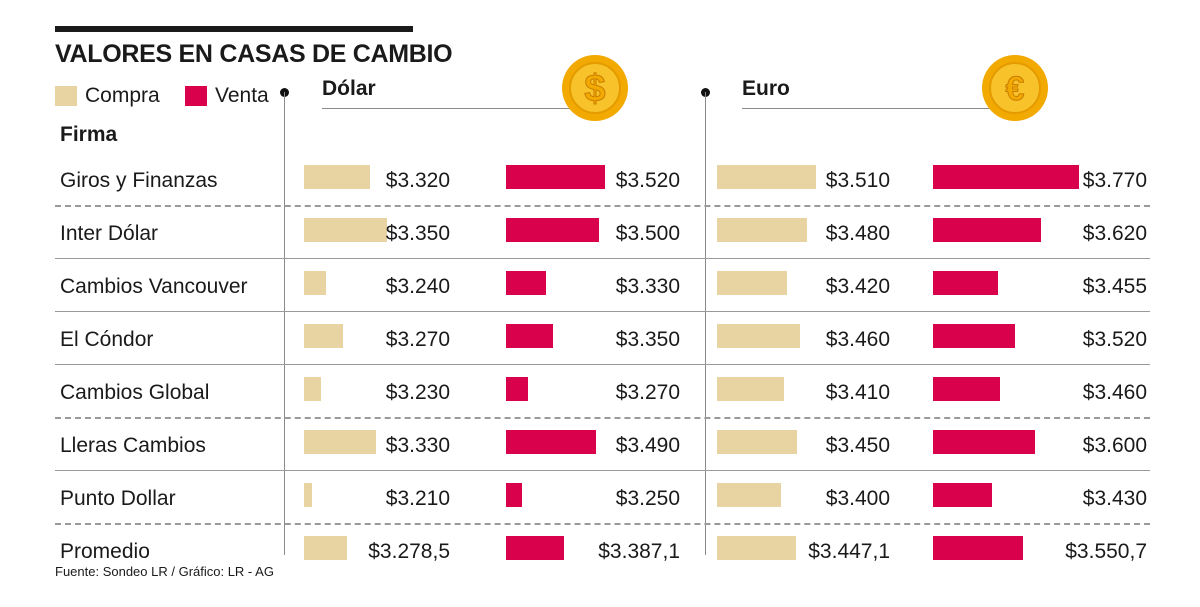 The image size is (1200, 607). I want to click on firm-name-cambios-vancouver: Cambios Vancouver, so click(154, 286).